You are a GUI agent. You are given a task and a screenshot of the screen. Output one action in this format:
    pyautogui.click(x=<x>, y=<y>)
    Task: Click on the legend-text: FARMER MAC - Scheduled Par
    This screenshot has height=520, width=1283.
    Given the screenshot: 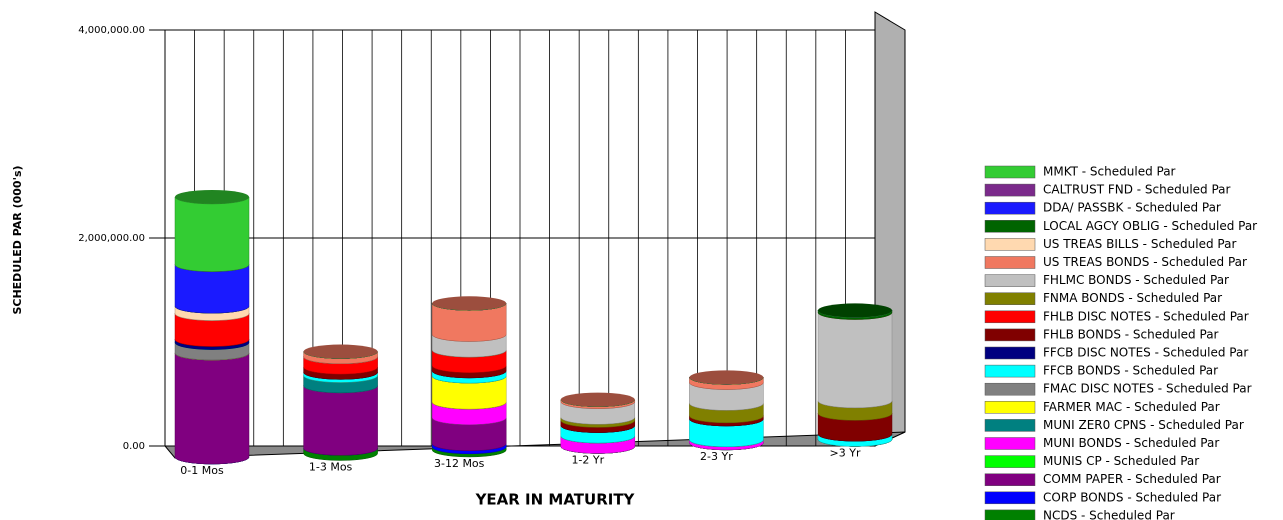 What is the action you would take?
    pyautogui.click(x=1131, y=407)
    